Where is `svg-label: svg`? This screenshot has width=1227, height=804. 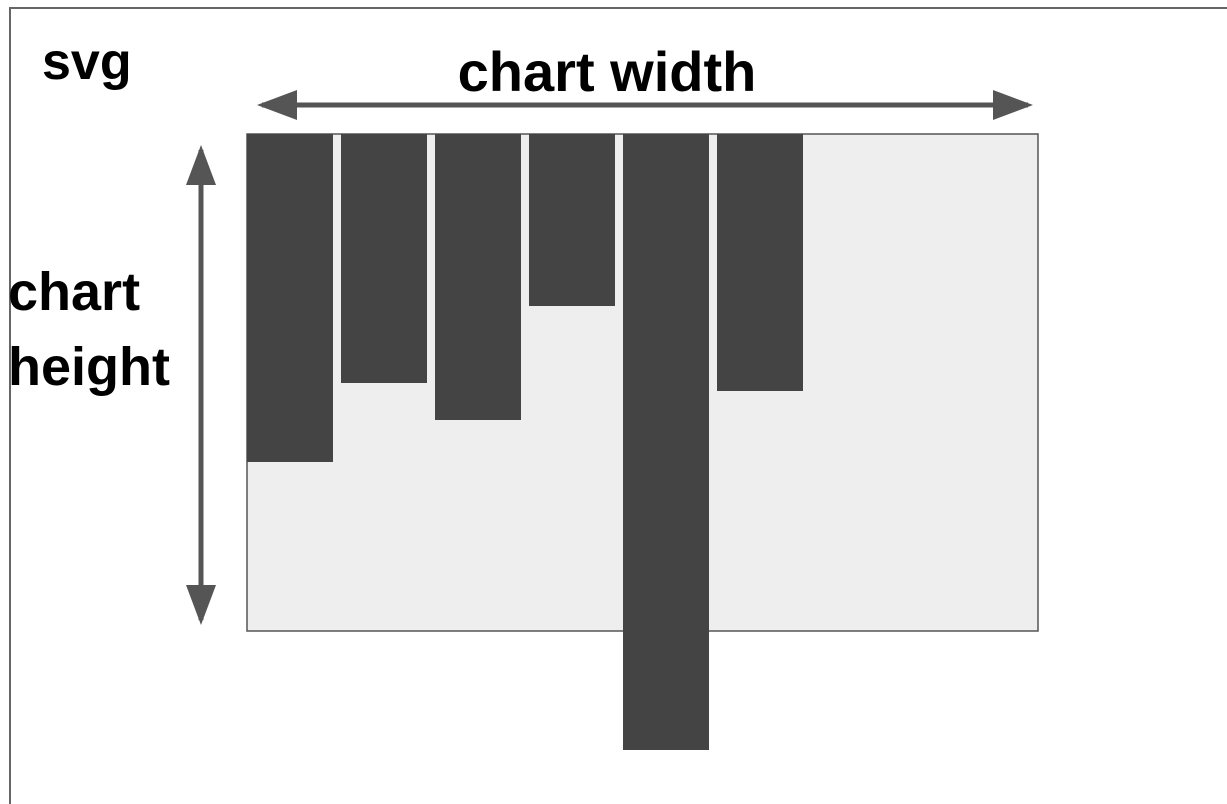 svg-label: svg is located at coordinates (87, 62).